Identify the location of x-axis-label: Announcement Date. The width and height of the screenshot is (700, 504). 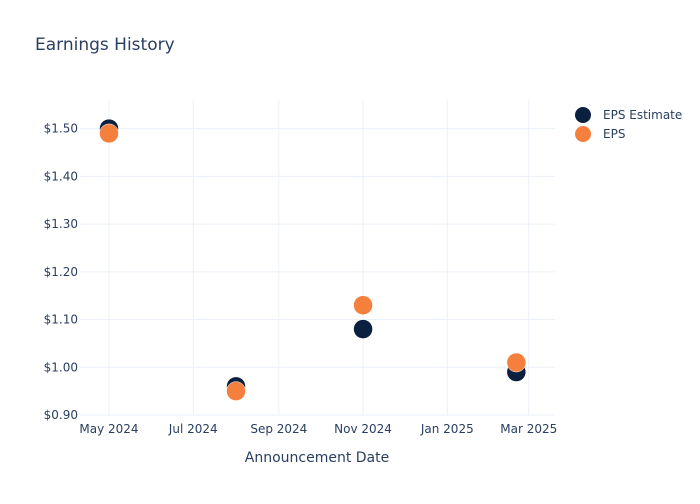
(317, 458).